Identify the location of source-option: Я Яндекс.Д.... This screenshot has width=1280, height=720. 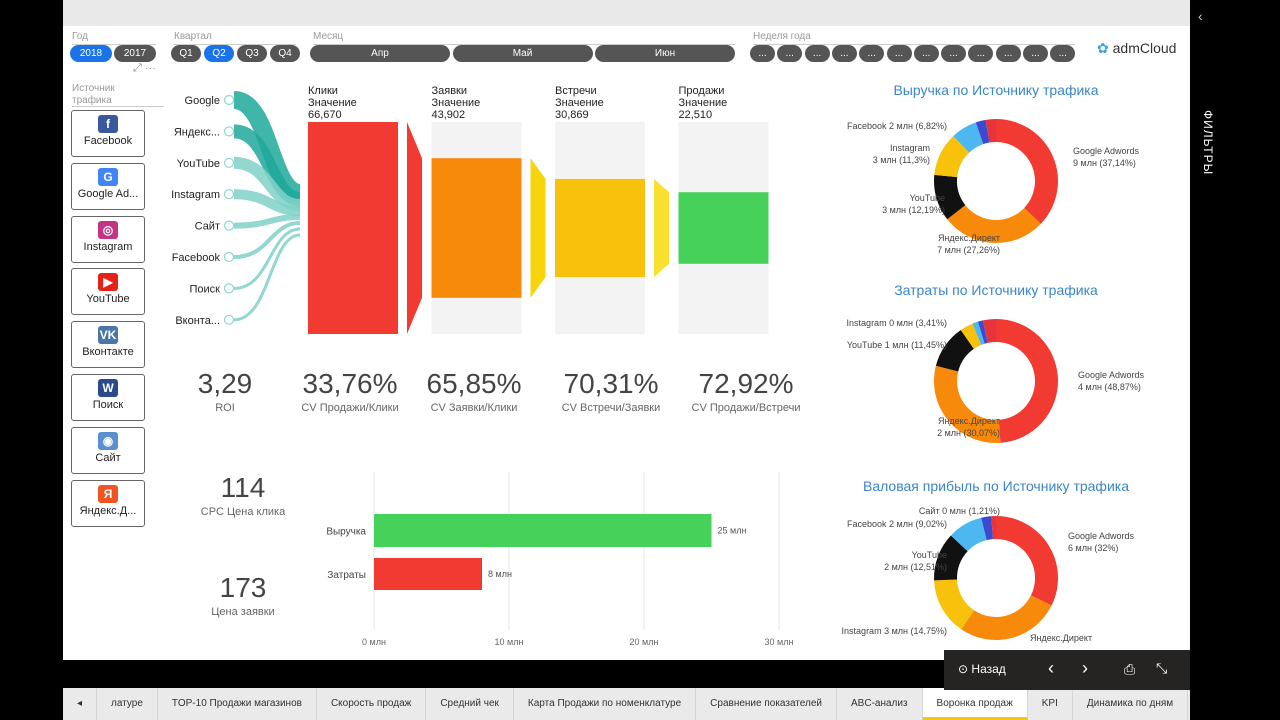
(108, 503).